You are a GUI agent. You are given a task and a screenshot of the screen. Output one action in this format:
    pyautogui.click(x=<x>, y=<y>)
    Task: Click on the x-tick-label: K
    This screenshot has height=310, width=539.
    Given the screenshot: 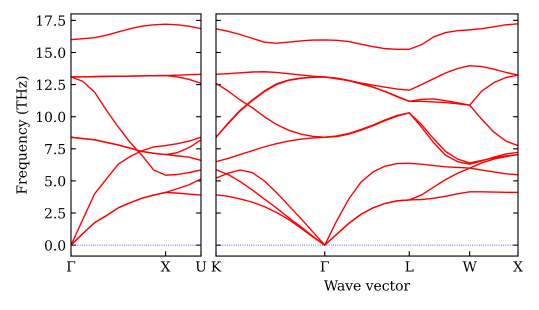 What is the action you would take?
    pyautogui.click(x=217, y=266)
    